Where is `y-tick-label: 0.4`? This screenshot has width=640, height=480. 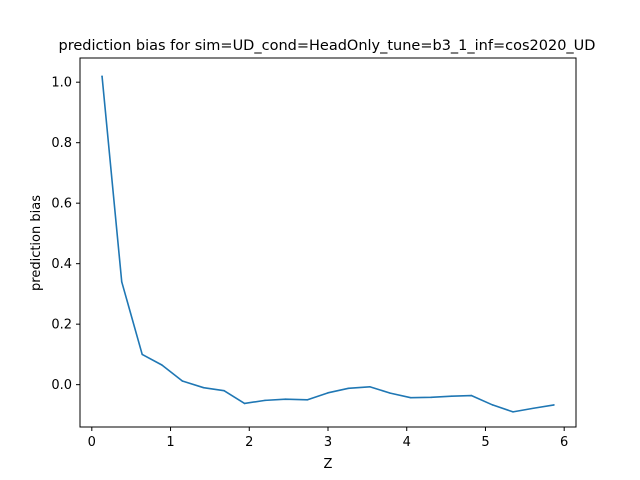
y-tick-label: 0.4 is located at coordinates (61, 264).